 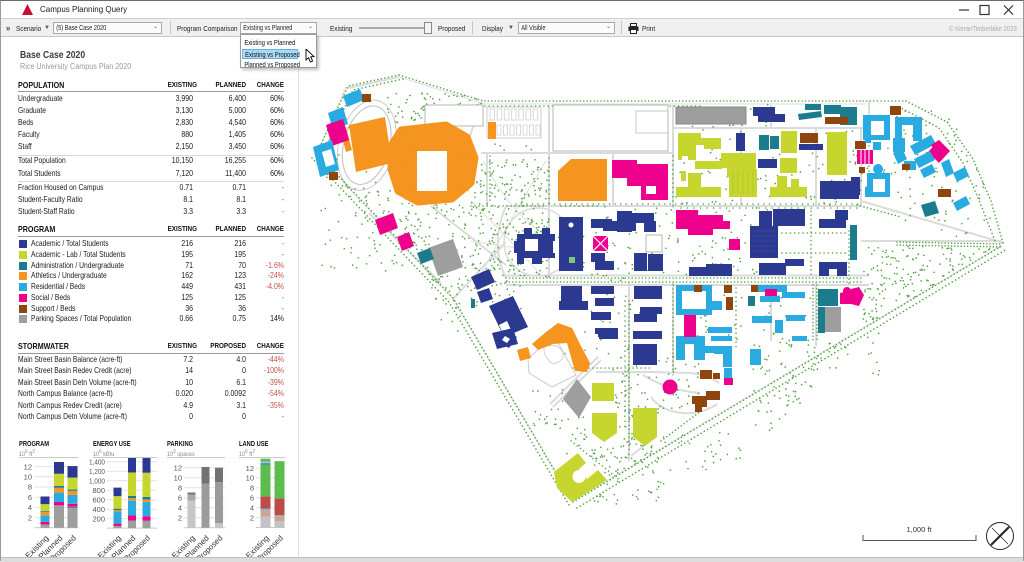 I want to click on svg-text: 800, so click(x=98, y=490).